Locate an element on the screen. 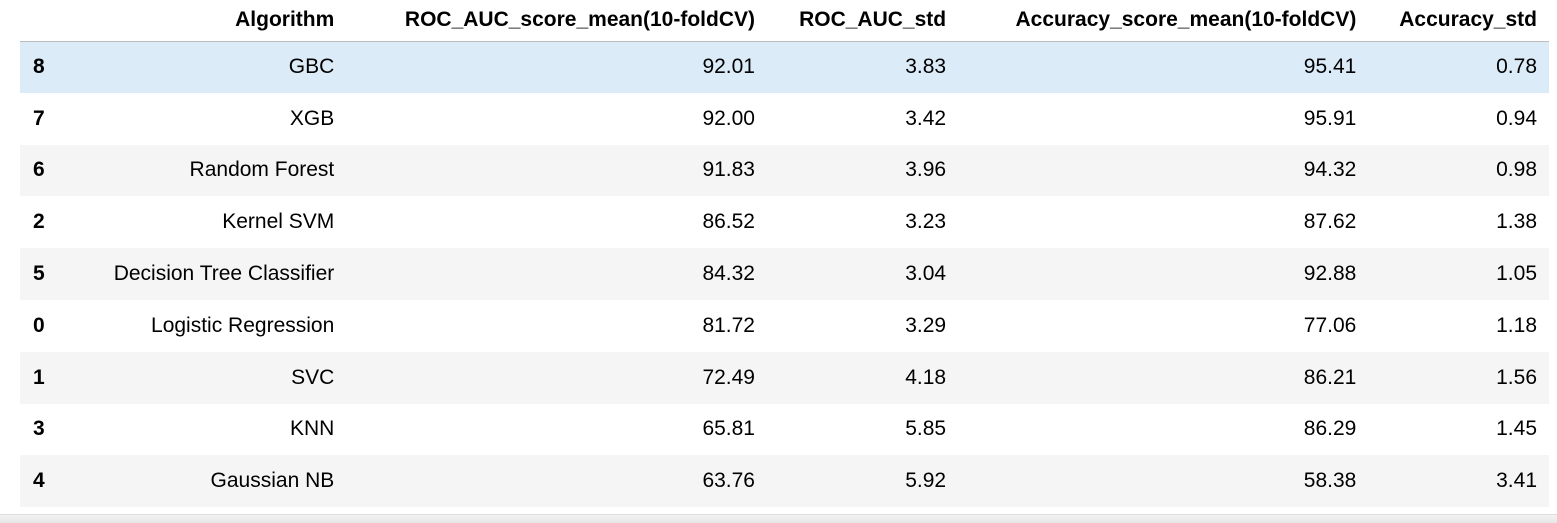 This screenshot has height=523, width=1557. horizontal-scrollbar is located at coordinates (778, 518).